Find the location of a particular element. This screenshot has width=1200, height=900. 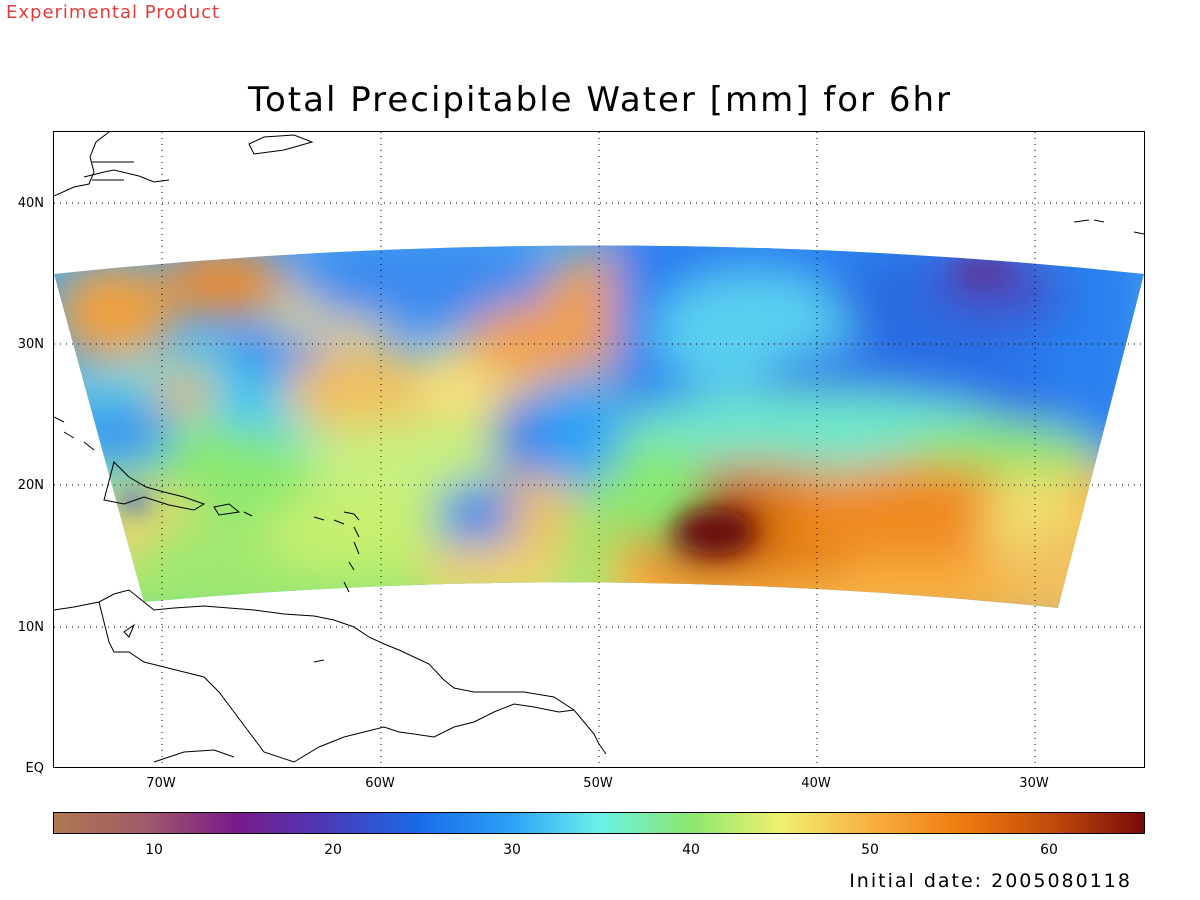

lon-label-60w: 60W is located at coordinates (380, 783).